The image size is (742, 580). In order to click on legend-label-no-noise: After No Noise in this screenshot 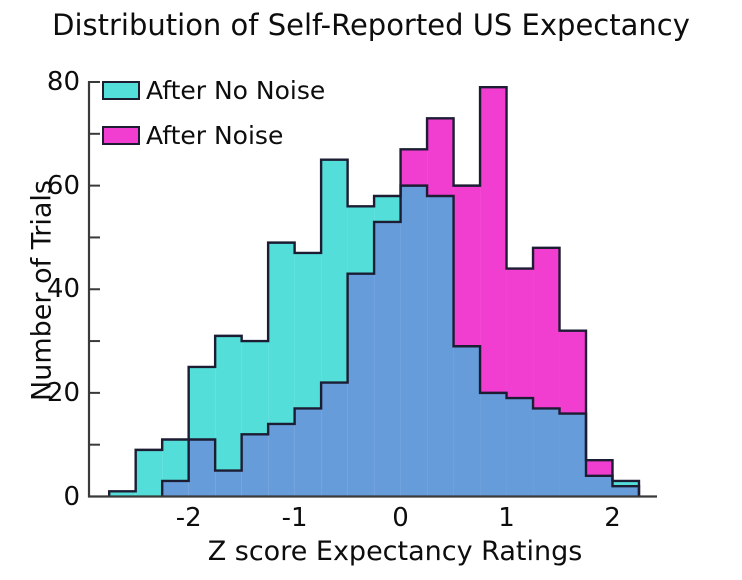, I will do `click(236, 90)`.